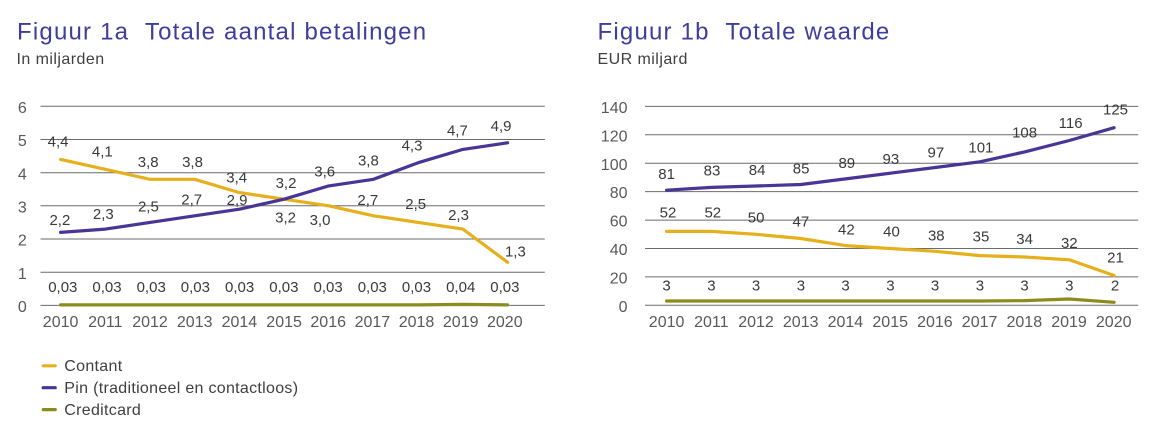 Image resolution: width=1162 pixels, height=441 pixels. Describe the element at coordinates (22, 174) in the screenshot. I see `svg-text: 4` at that location.